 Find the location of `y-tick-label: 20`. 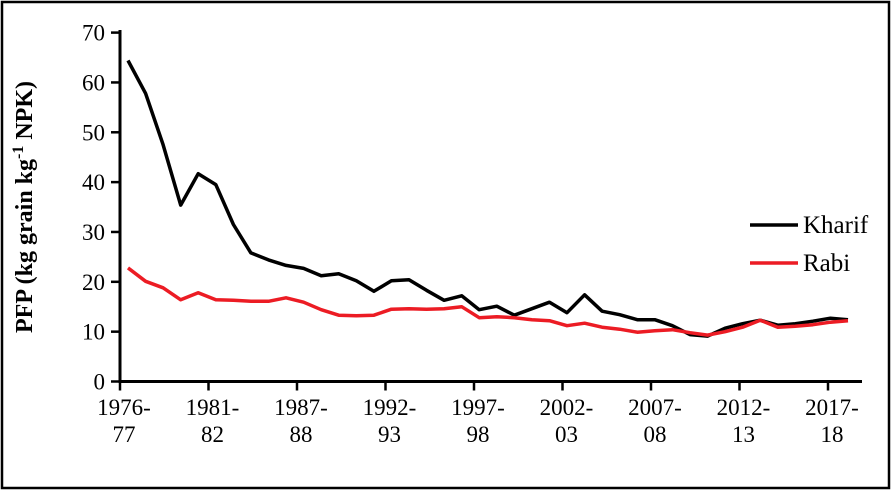

y-tick-label: 20 is located at coordinates (93, 282).